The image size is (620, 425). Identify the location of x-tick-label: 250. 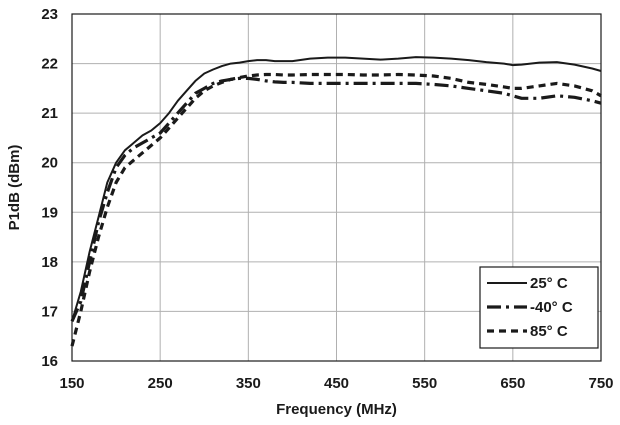
(160, 383).